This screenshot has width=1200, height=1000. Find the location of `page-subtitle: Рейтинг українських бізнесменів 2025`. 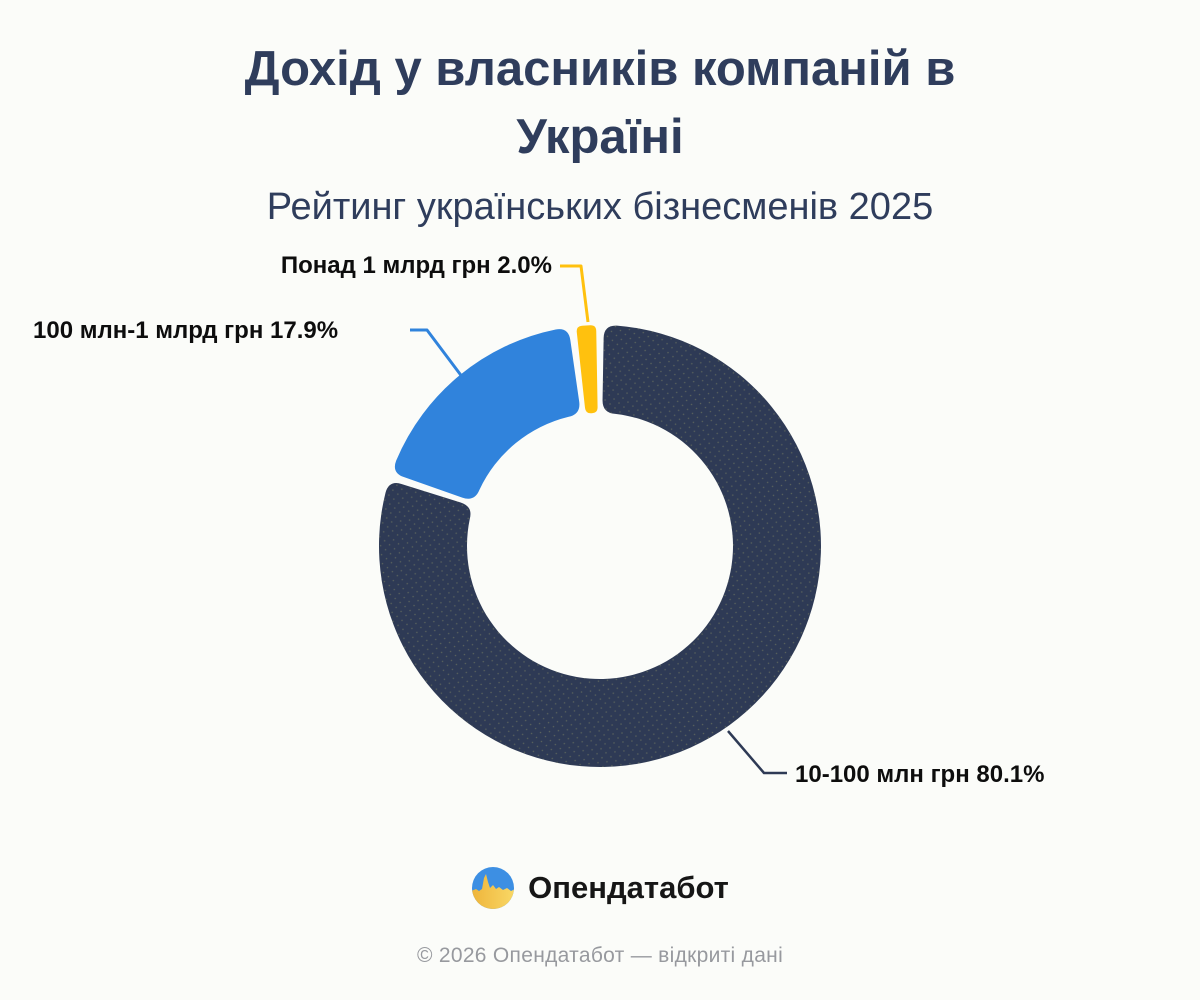

page-subtitle: Рейтинг українських бізнесменів 2025 is located at coordinates (600, 207).